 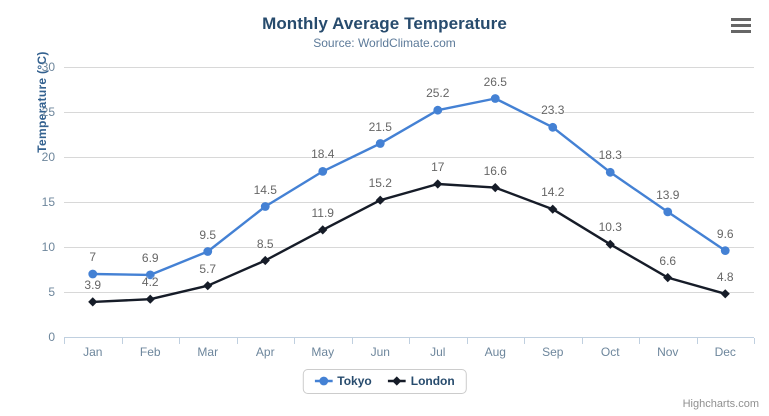 What do you see at coordinates (668, 260) in the screenshot?
I see `data-point-label: 6.6` at bounding box center [668, 260].